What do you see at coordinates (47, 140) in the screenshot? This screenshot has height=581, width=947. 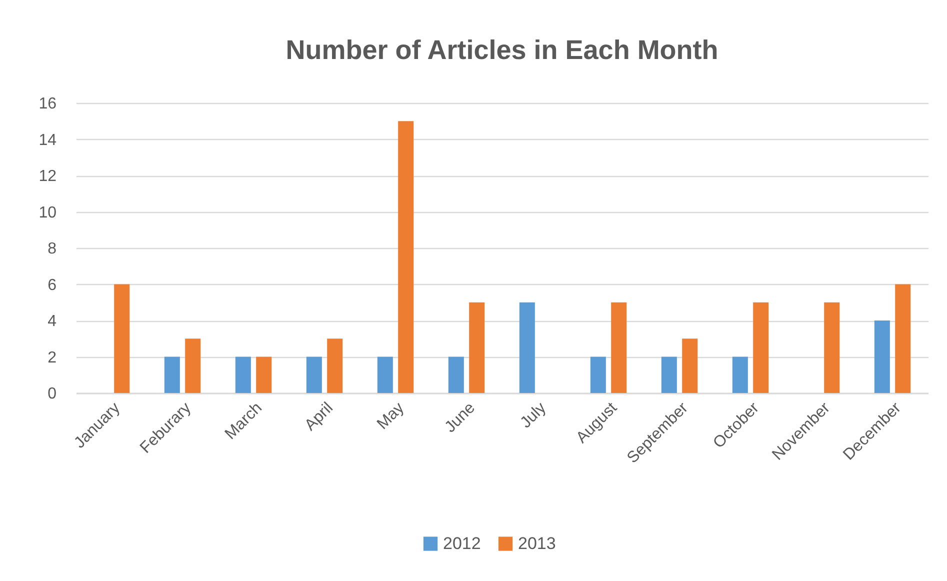 I see `y-tick-label: 14` at bounding box center [47, 140].